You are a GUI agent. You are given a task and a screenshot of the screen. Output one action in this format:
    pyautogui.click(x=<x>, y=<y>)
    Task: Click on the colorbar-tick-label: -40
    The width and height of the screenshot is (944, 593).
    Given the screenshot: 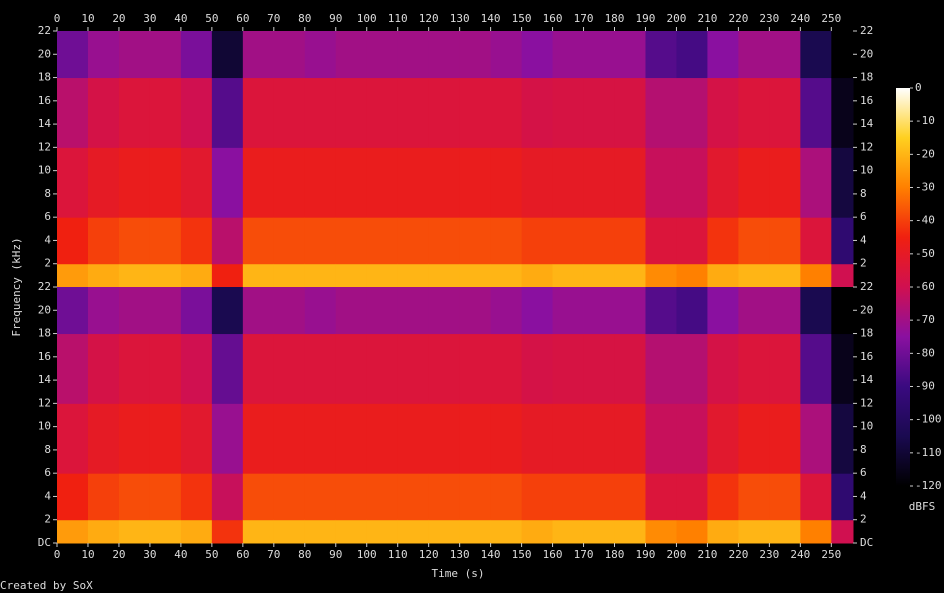 What is the action you would take?
    pyautogui.click(x=925, y=220)
    